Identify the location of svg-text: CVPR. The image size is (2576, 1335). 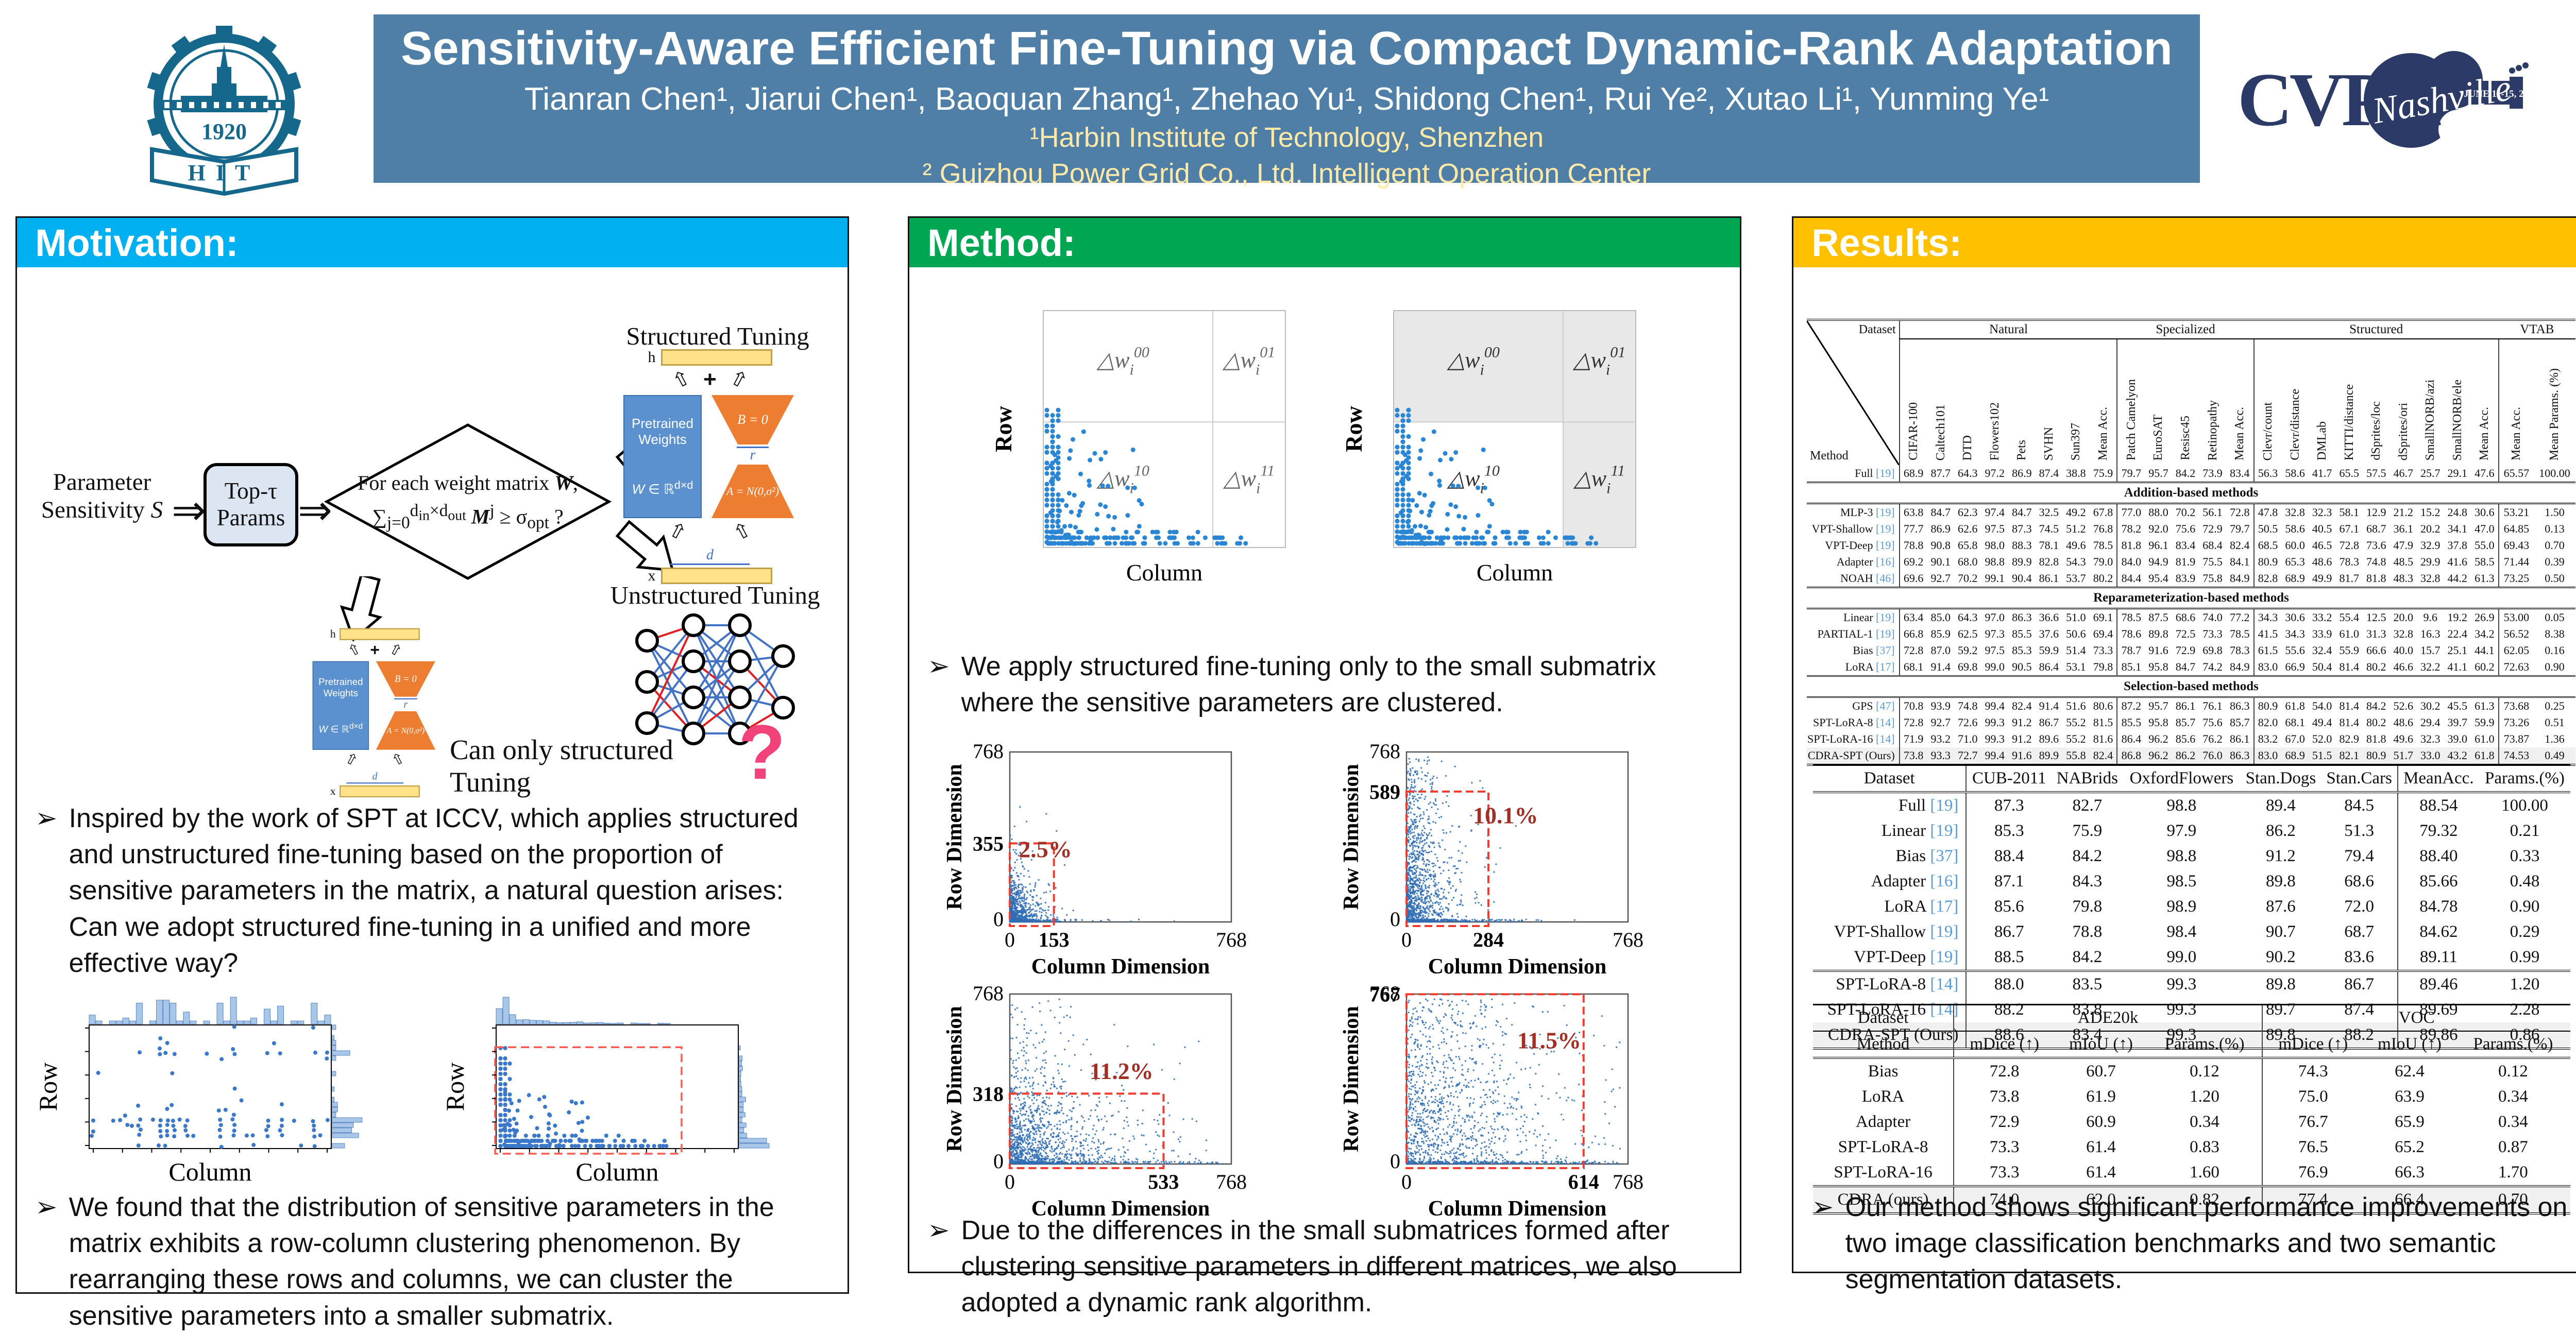
(2339, 100).